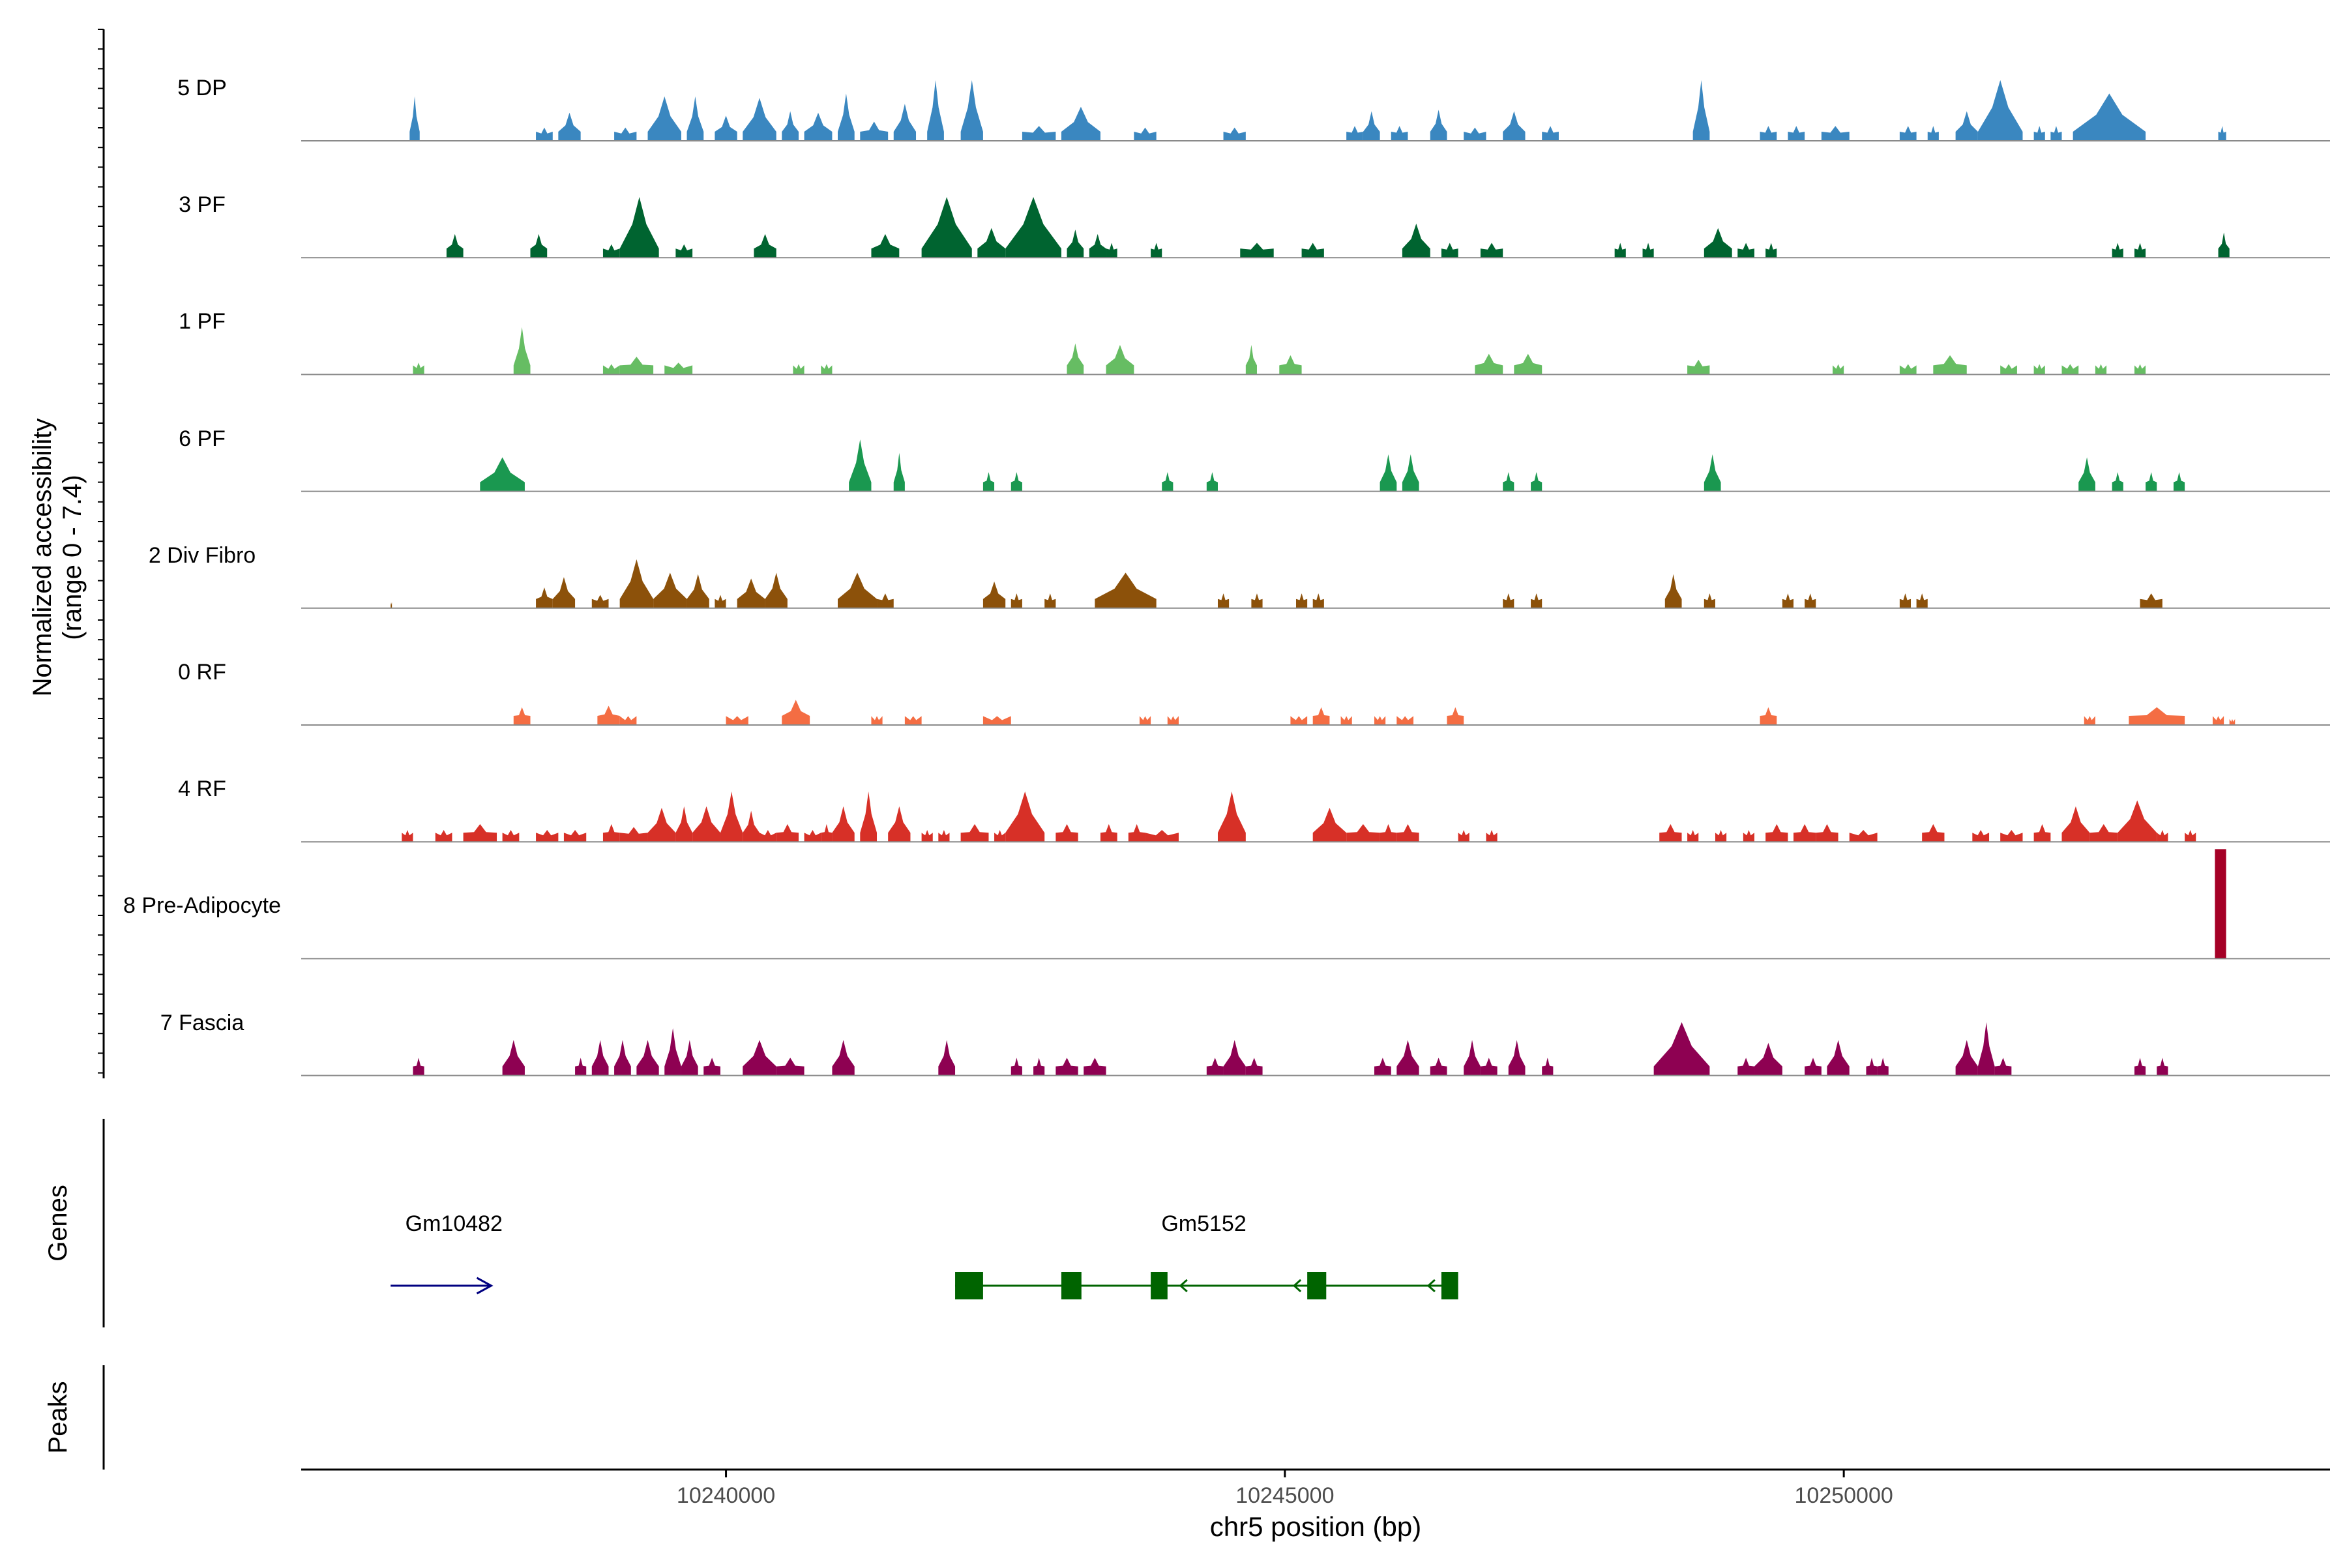 The width and height of the screenshot is (2347, 1568). What do you see at coordinates (924, 1255) in the screenshot?
I see `gene-annotations: Gm10482 Gm5152` at bounding box center [924, 1255].